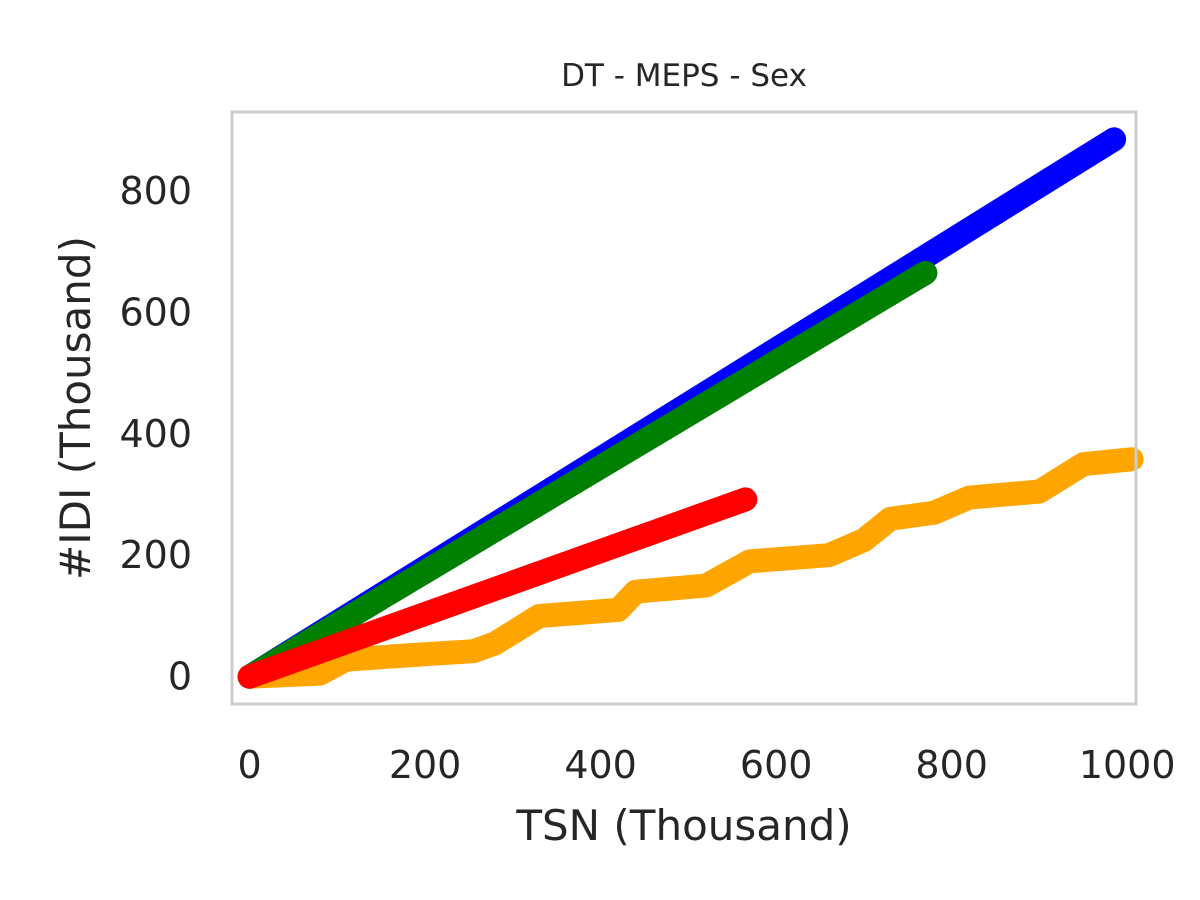 The width and height of the screenshot is (1200, 900). I want to click on x-axis-label: TSN (Thousand), so click(683, 825).